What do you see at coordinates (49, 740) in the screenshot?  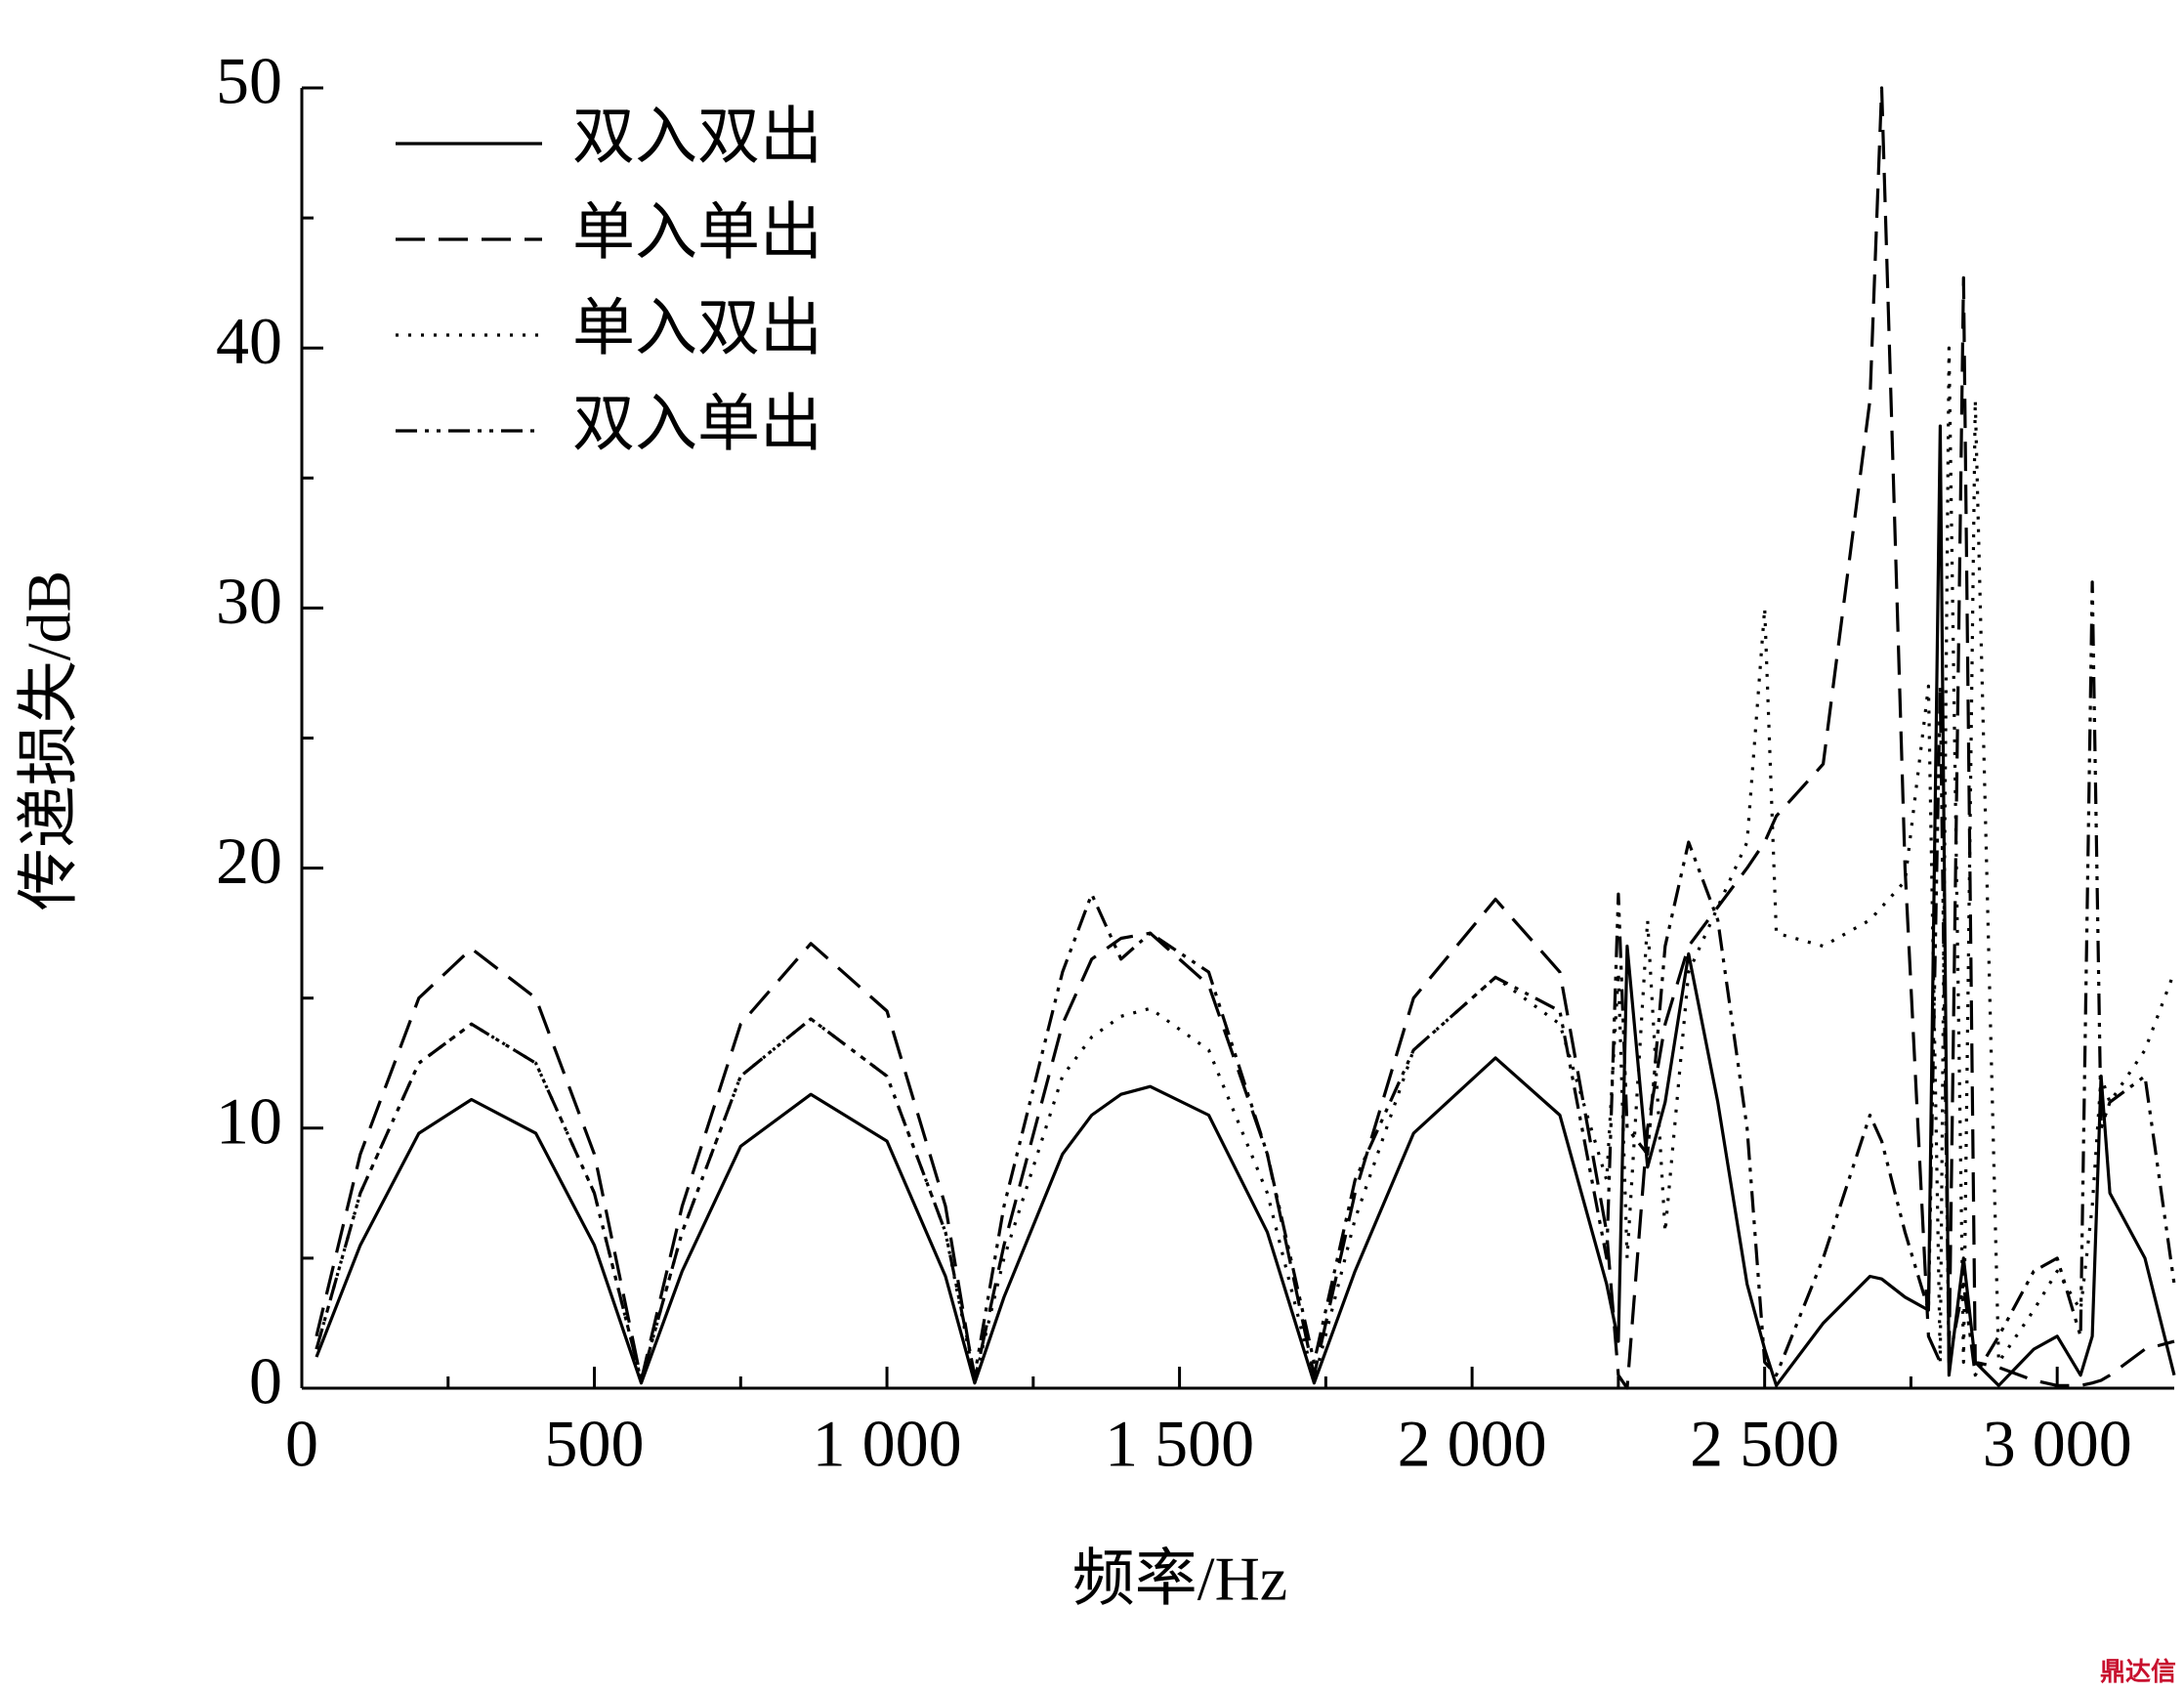 I see `y-axis-title: 传递损失/dB` at bounding box center [49, 740].